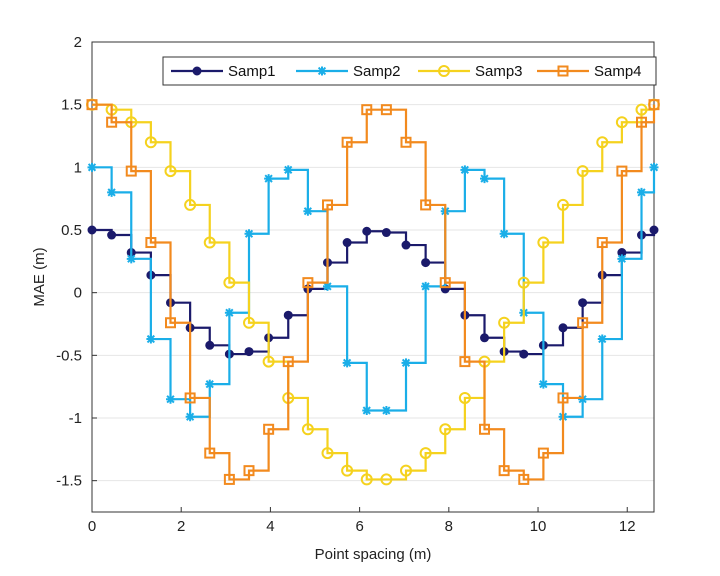  I want to click on x-tick-label: 8, so click(449, 526).